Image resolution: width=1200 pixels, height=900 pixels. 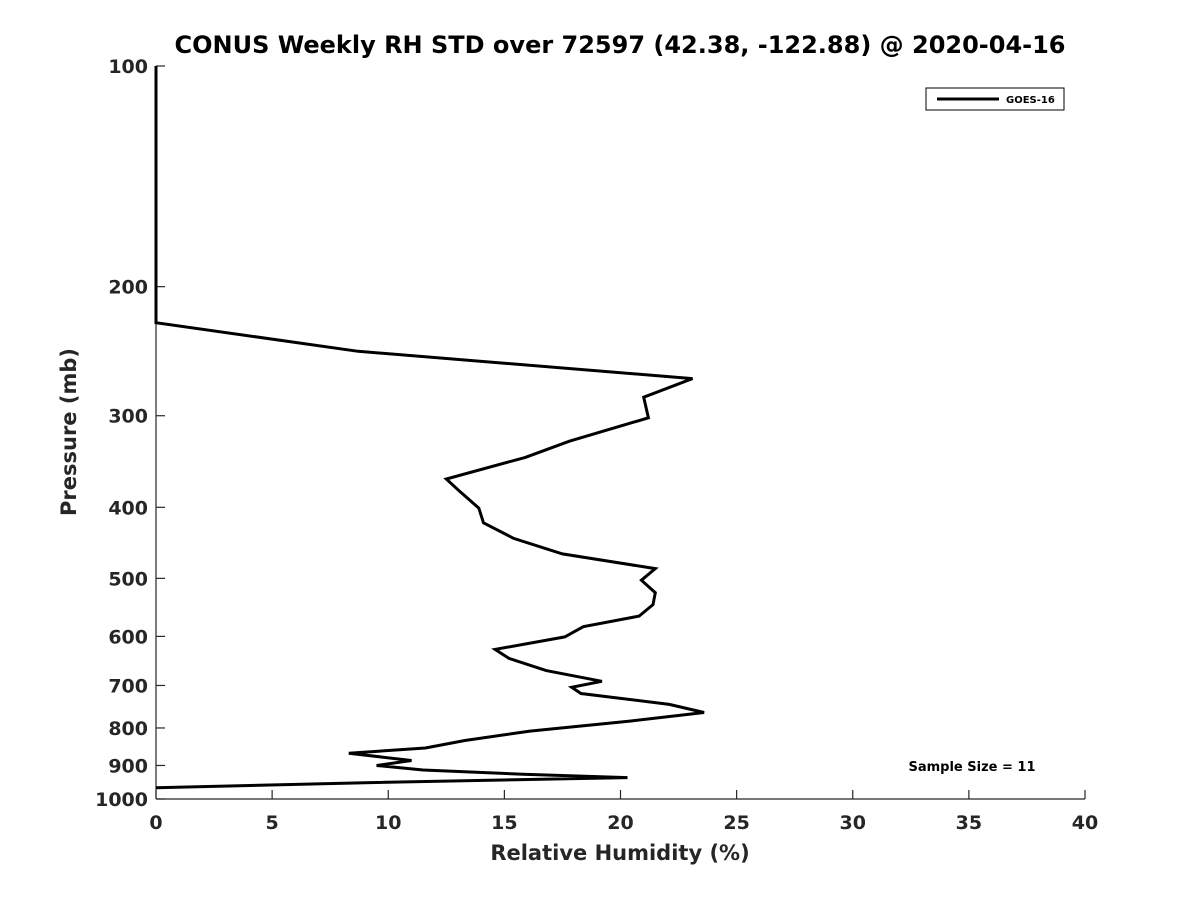 What do you see at coordinates (995, 99) in the screenshot?
I see `legend: GOES-16` at bounding box center [995, 99].